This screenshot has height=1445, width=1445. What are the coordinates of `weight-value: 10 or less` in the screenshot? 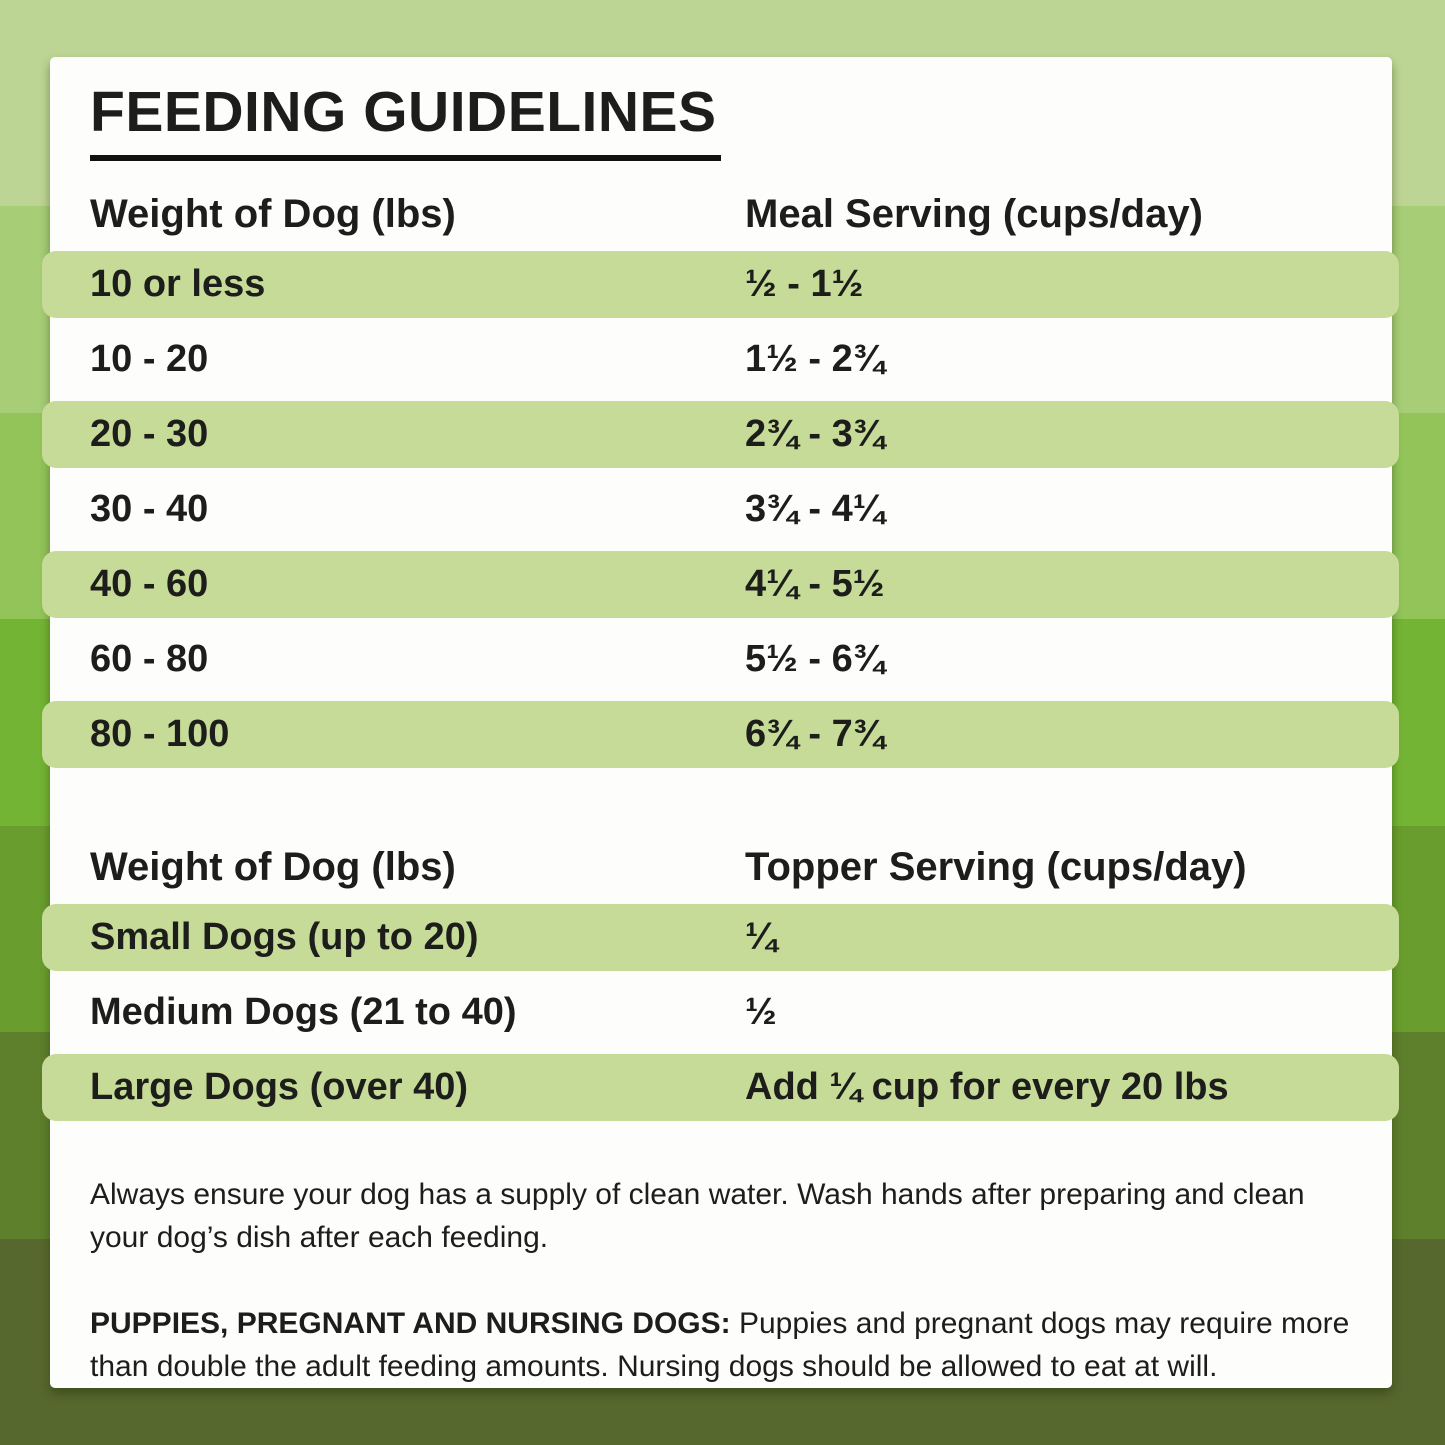 It's located at (178, 283).